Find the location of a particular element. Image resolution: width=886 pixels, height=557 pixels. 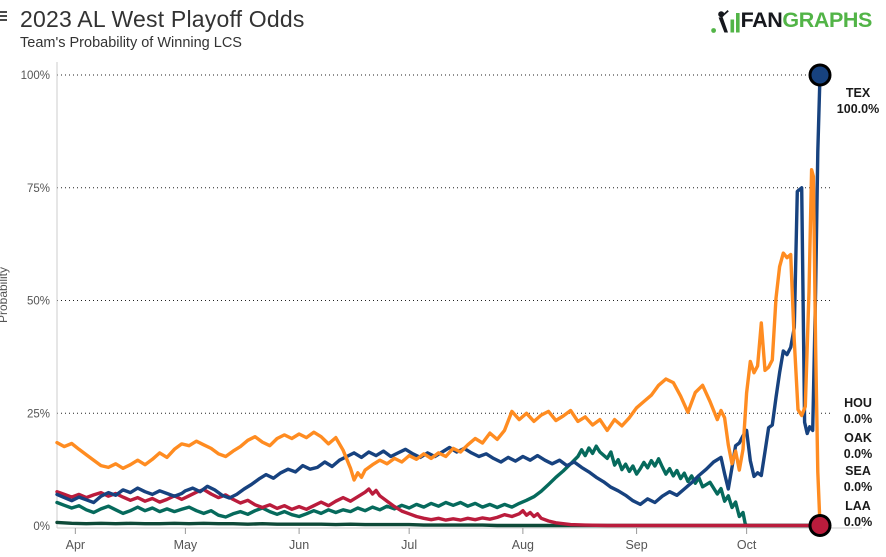

logo-wordmark: FANGRAPHS is located at coordinates (806, 20).